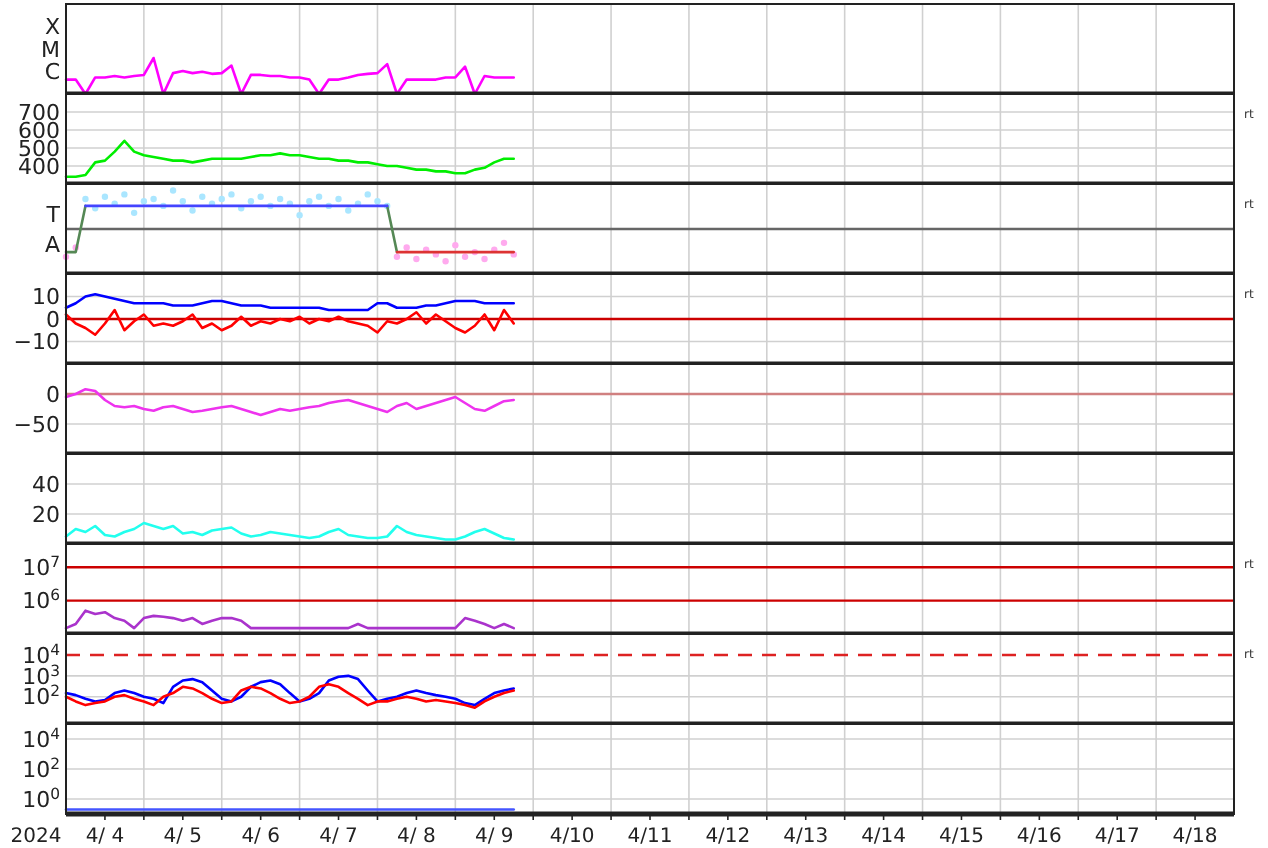  Describe the element at coordinates (46, 484) in the screenshot. I see `y-tick-label: 40` at that location.